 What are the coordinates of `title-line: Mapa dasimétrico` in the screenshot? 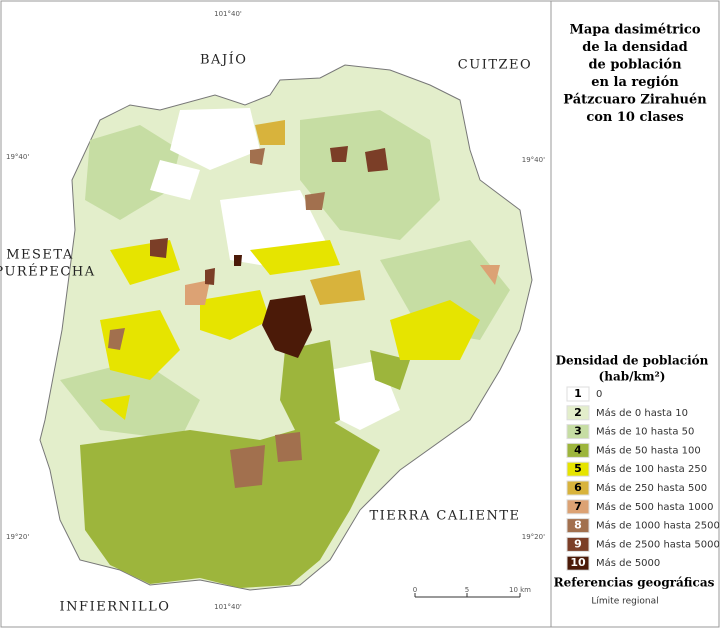 It's located at (634, 30).